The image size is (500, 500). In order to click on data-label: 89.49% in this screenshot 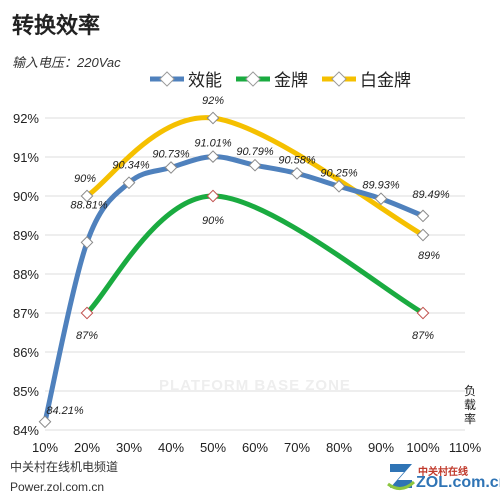, I will do `click(431, 195)`.